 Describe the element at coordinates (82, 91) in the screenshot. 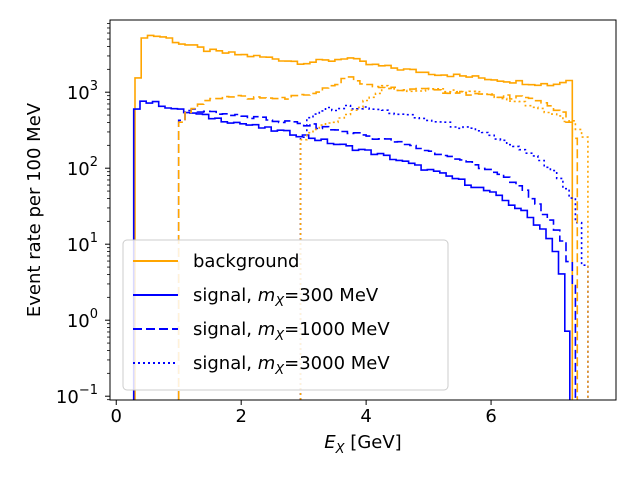

I see `y-tick-label: 10³` at that location.